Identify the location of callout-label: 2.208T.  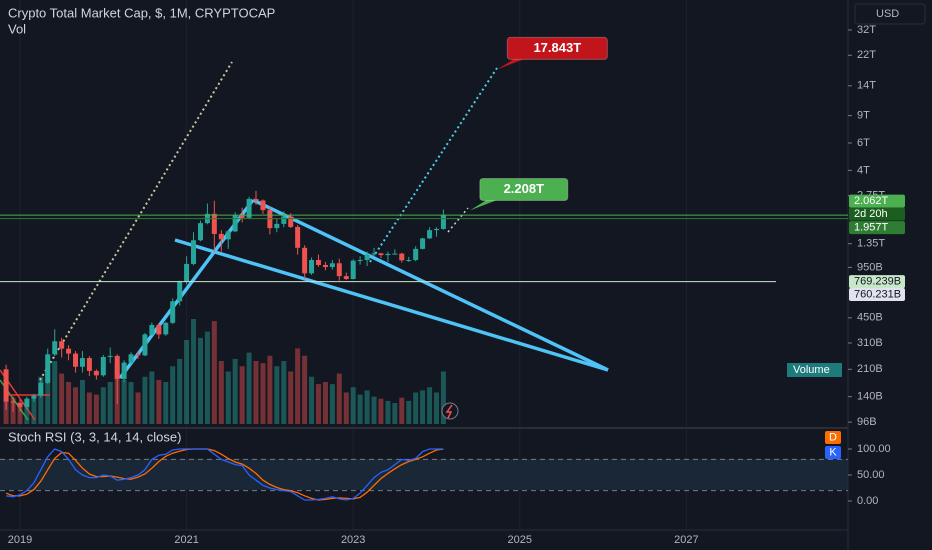
(524, 188).